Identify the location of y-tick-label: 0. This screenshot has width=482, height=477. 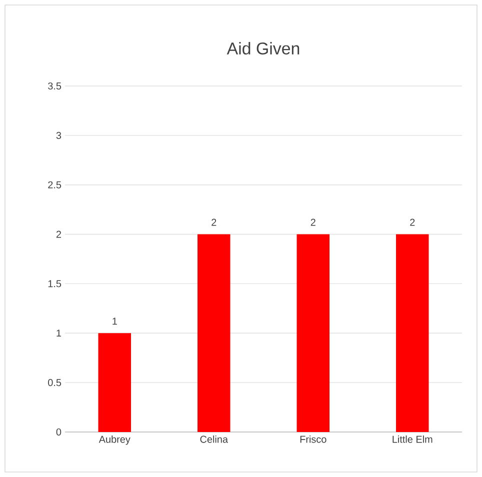
(59, 432).